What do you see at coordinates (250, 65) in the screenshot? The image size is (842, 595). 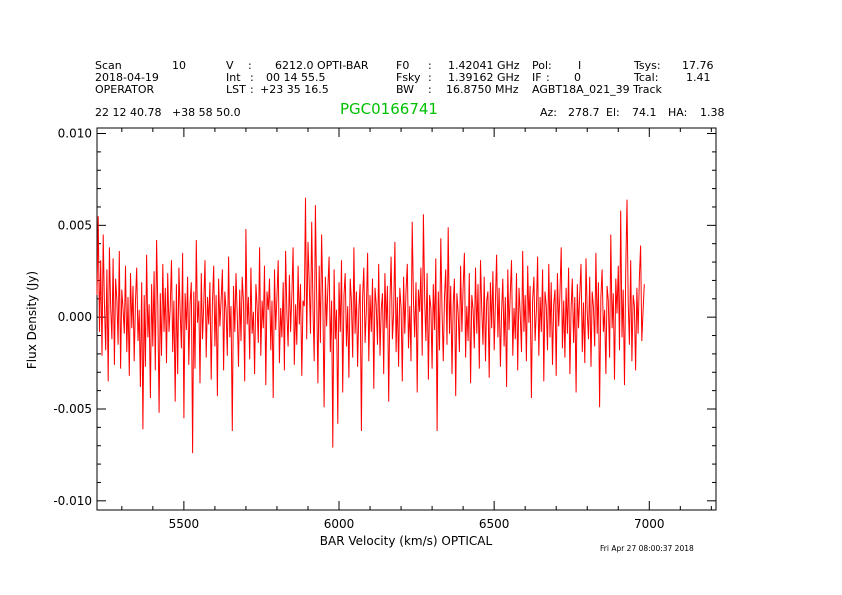 I see `velocity-colon: :` at bounding box center [250, 65].